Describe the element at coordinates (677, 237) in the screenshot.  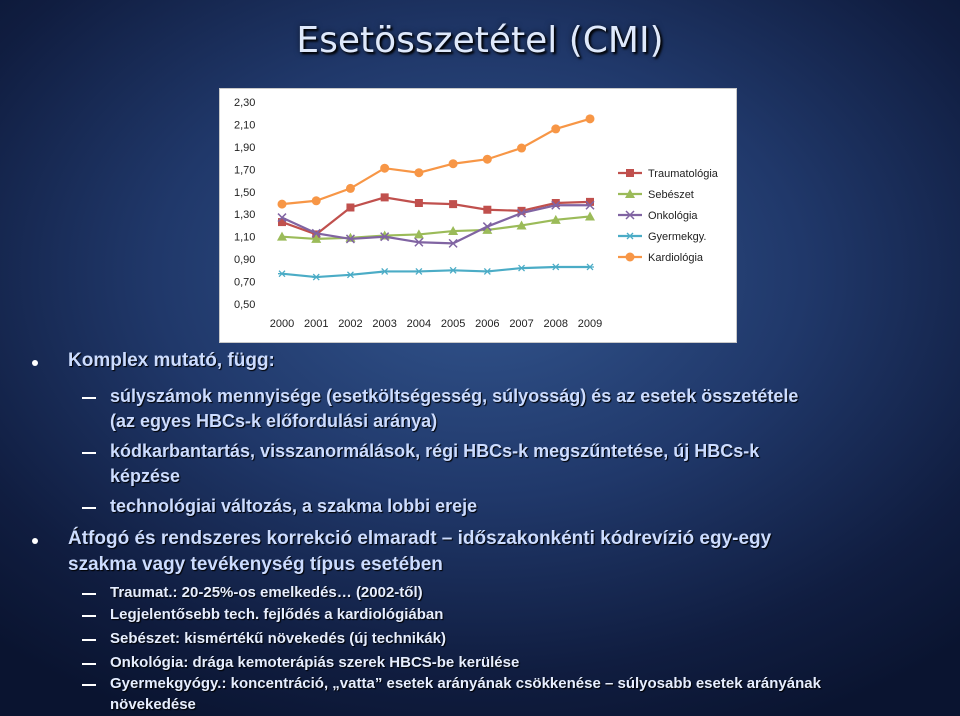
I see `legend-label: Gyermekgy.` at that location.